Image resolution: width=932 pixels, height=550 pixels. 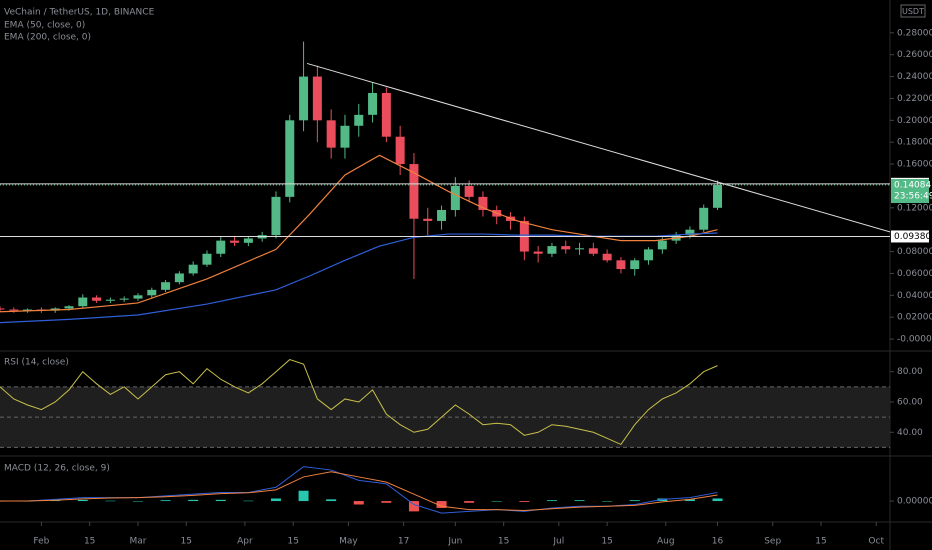 What do you see at coordinates (914, 55) in the screenshot?
I see `y-tick-label: 0.26000` at bounding box center [914, 55].